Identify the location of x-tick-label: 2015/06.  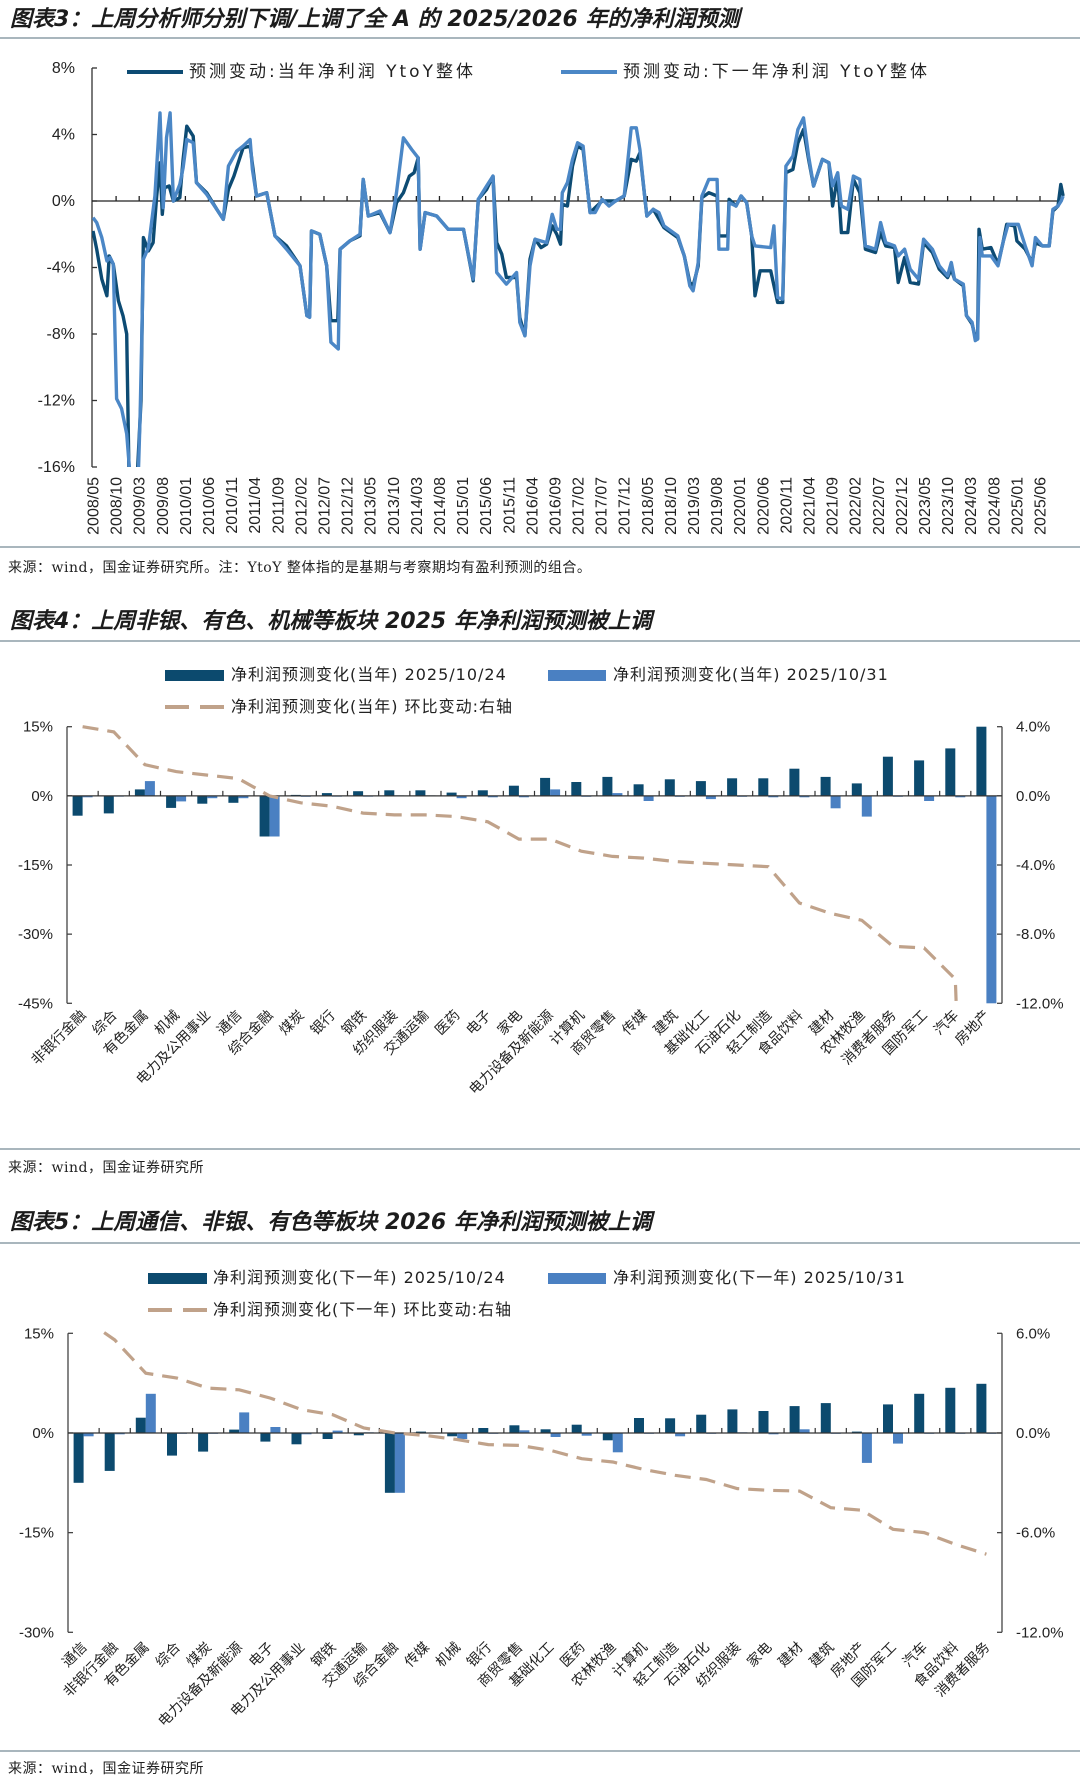
(486, 506).